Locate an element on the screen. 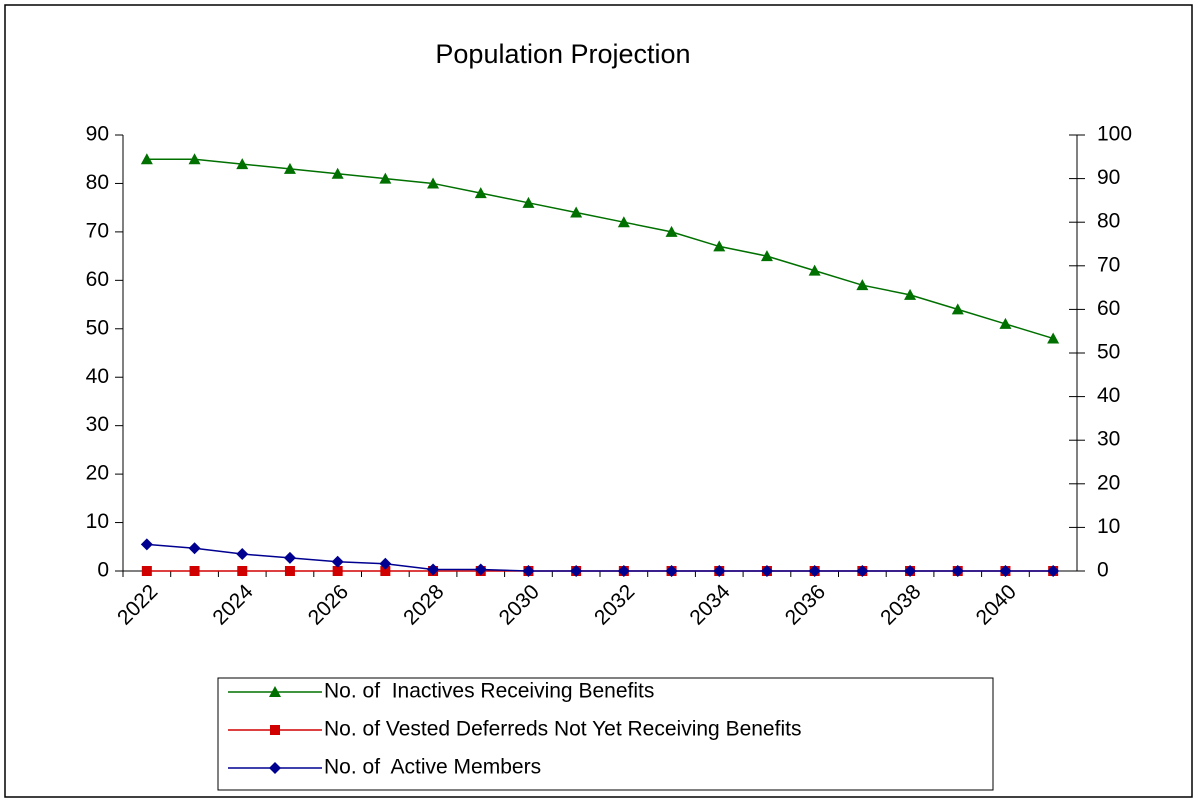 The image size is (1198, 809). legend-label: No. of Inactives Receiving Benefits is located at coordinates (489, 691).